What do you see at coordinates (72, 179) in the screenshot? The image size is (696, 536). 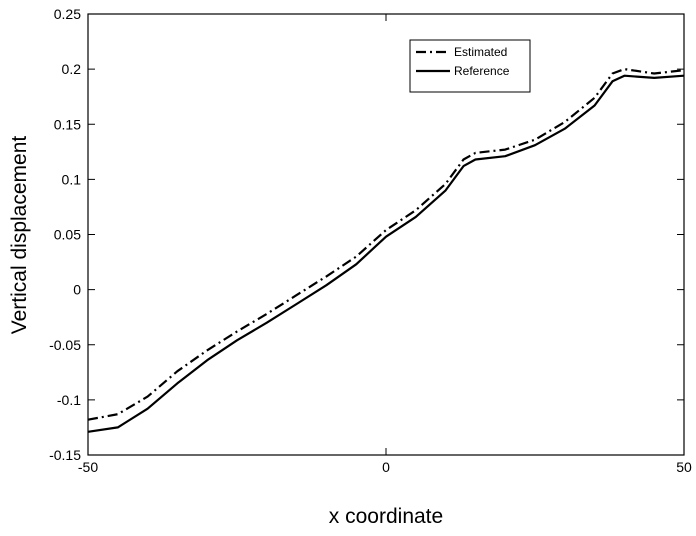 I see `y-tick-label: 0.1` at bounding box center [72, 179].